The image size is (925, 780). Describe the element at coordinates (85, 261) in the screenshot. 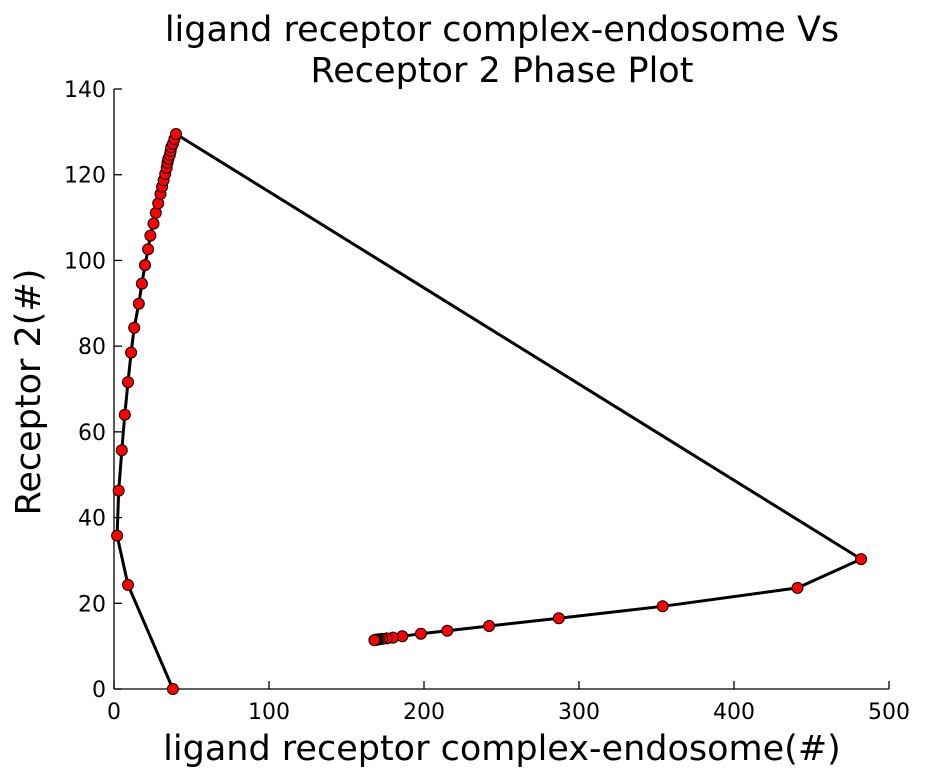

I see `y-tick-label: 100` at that location.